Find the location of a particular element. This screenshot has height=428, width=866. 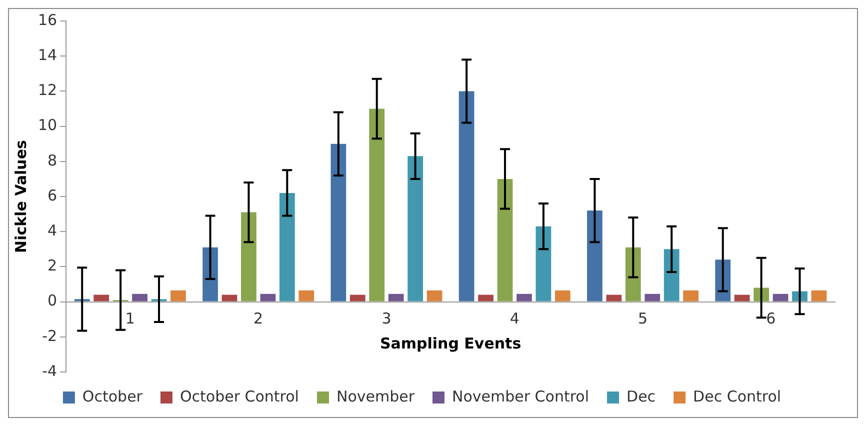

legend-label: October Control is located at coordinates (239, 396).